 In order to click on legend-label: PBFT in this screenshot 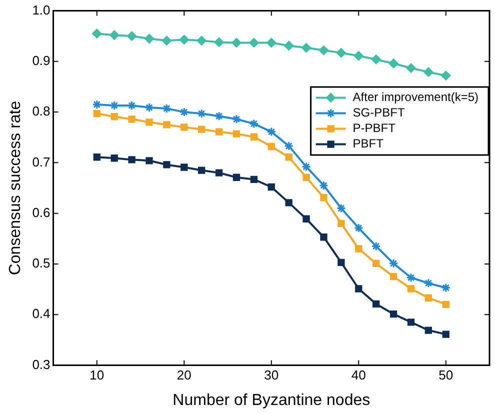, I will do `click(368, 143)`.